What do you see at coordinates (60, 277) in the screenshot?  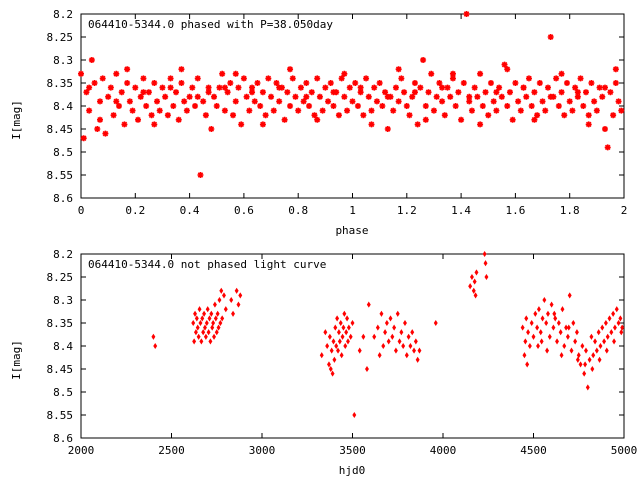 I see `unphased-y-tick-label: 8.25` at bounding box center [60, 277].